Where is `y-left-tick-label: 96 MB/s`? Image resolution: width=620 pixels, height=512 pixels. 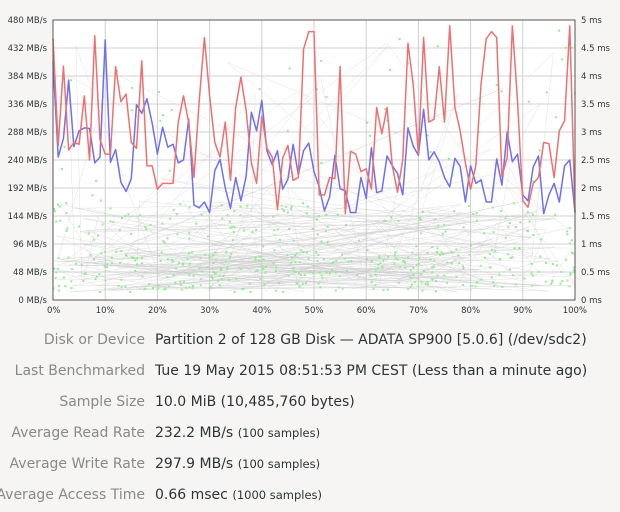 y-left-tick-label: 96 MB/s is located at coordinates (30, 245).